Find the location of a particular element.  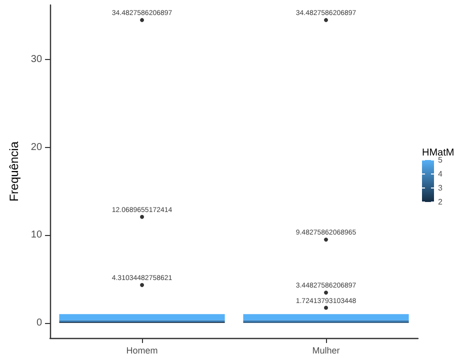

y-tick-label: 0 is located at coordinates (39, 322).